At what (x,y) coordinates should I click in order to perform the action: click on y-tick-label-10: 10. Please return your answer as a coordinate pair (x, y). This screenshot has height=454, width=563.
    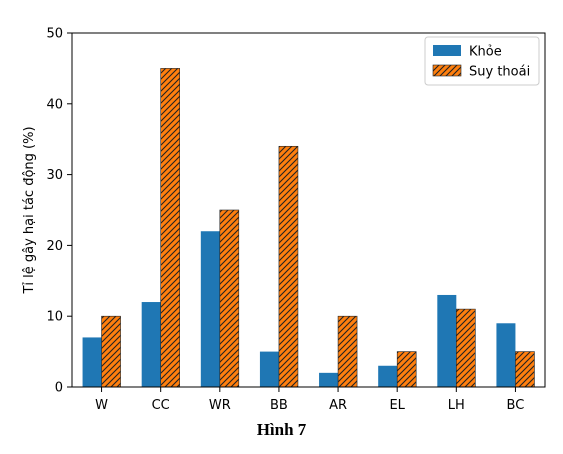
    Looking at the image, I should click on (54, 317).